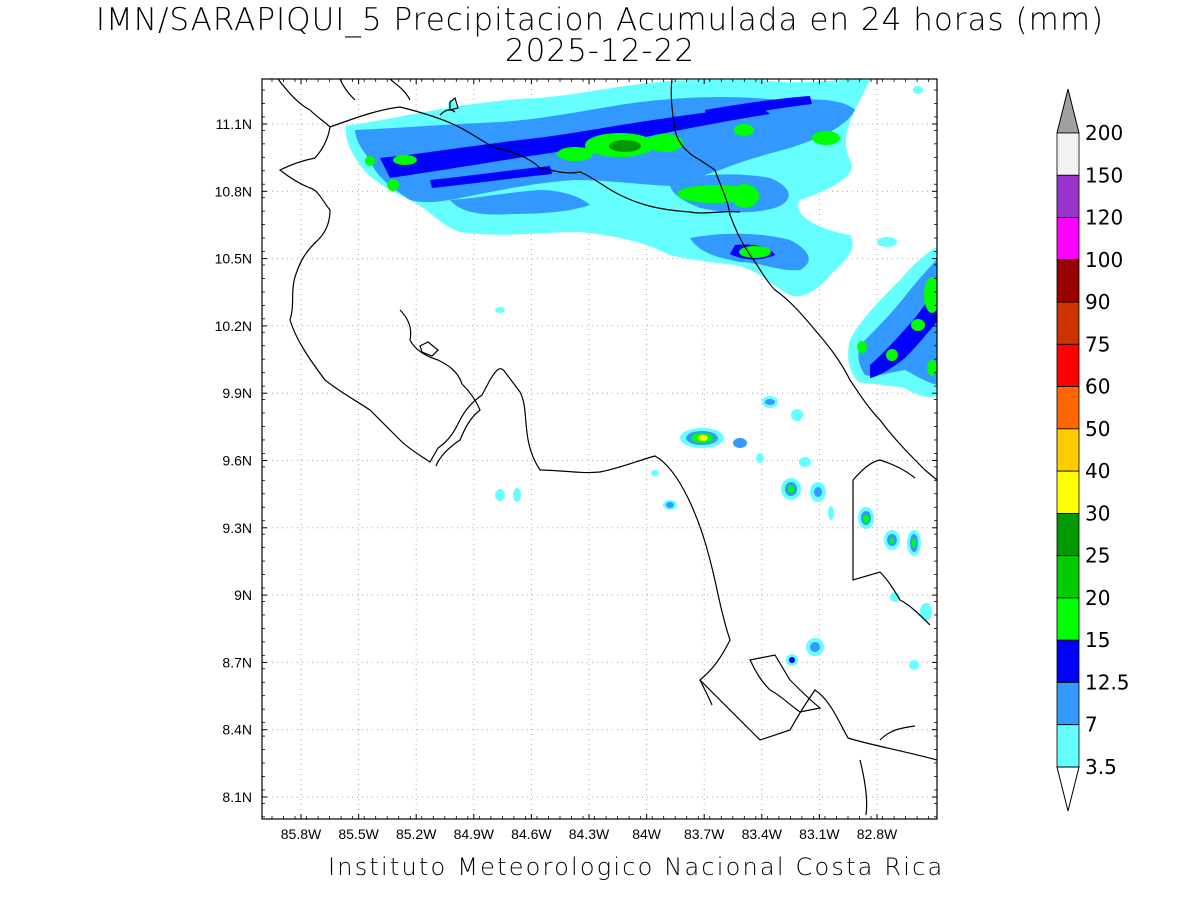  I want to click on lon-tick-label: 84.6W, so click(531, 834).